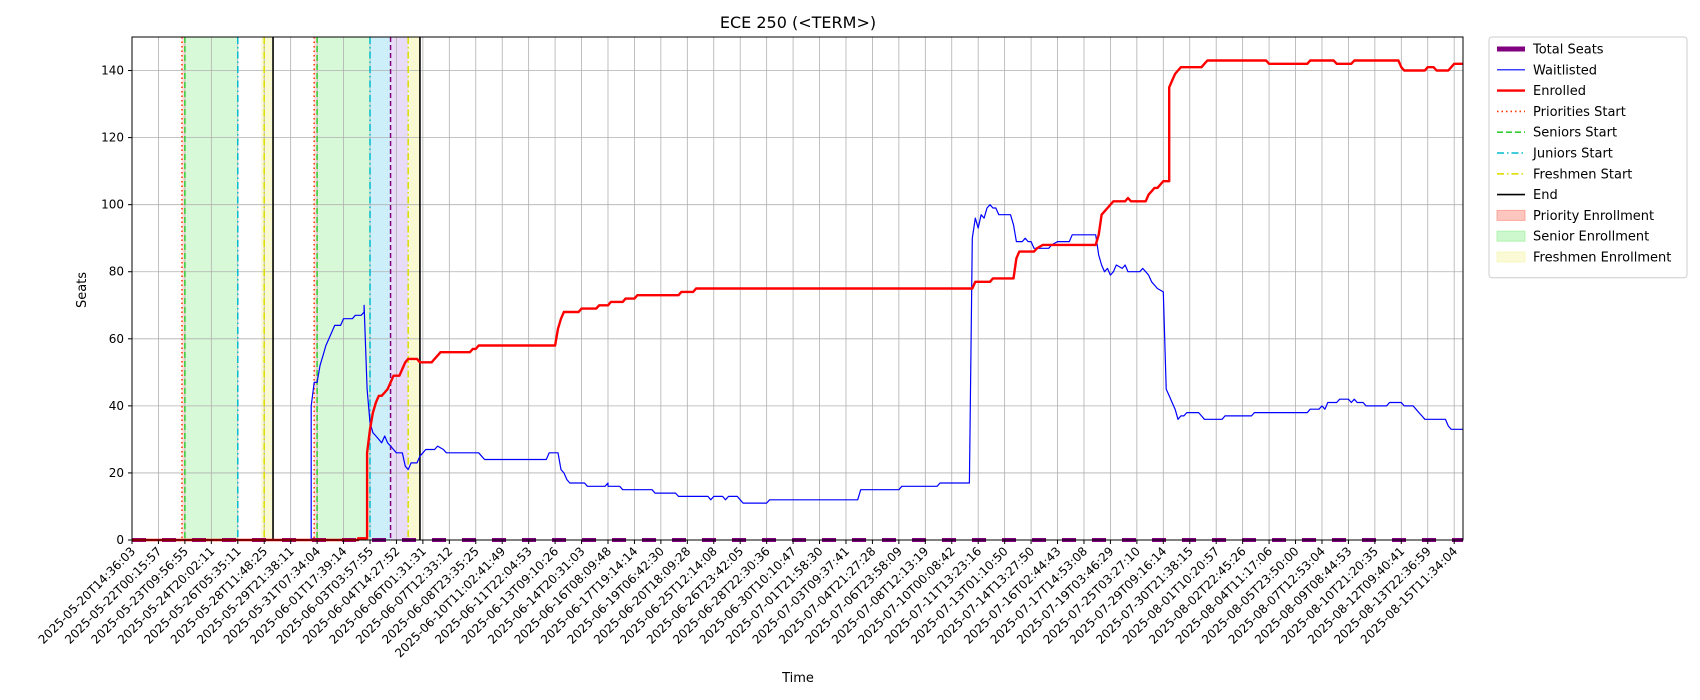 This screenshot has height=700, width=1700. I want to click on y-tick-label: 80, so click(116, 272).